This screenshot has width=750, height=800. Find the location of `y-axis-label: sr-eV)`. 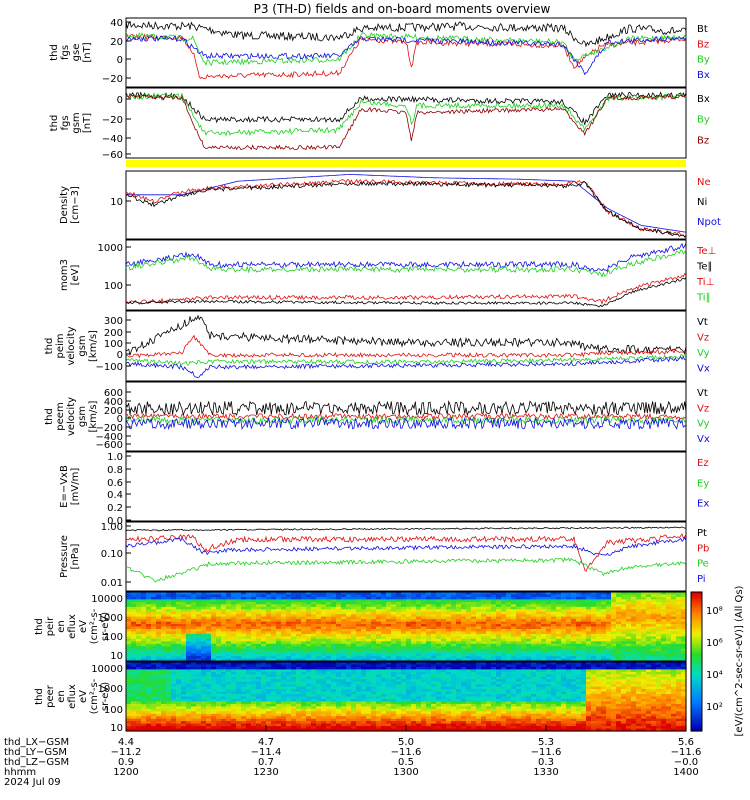

y-axis-label: sr-eV) is located at coordinates (105, 626).